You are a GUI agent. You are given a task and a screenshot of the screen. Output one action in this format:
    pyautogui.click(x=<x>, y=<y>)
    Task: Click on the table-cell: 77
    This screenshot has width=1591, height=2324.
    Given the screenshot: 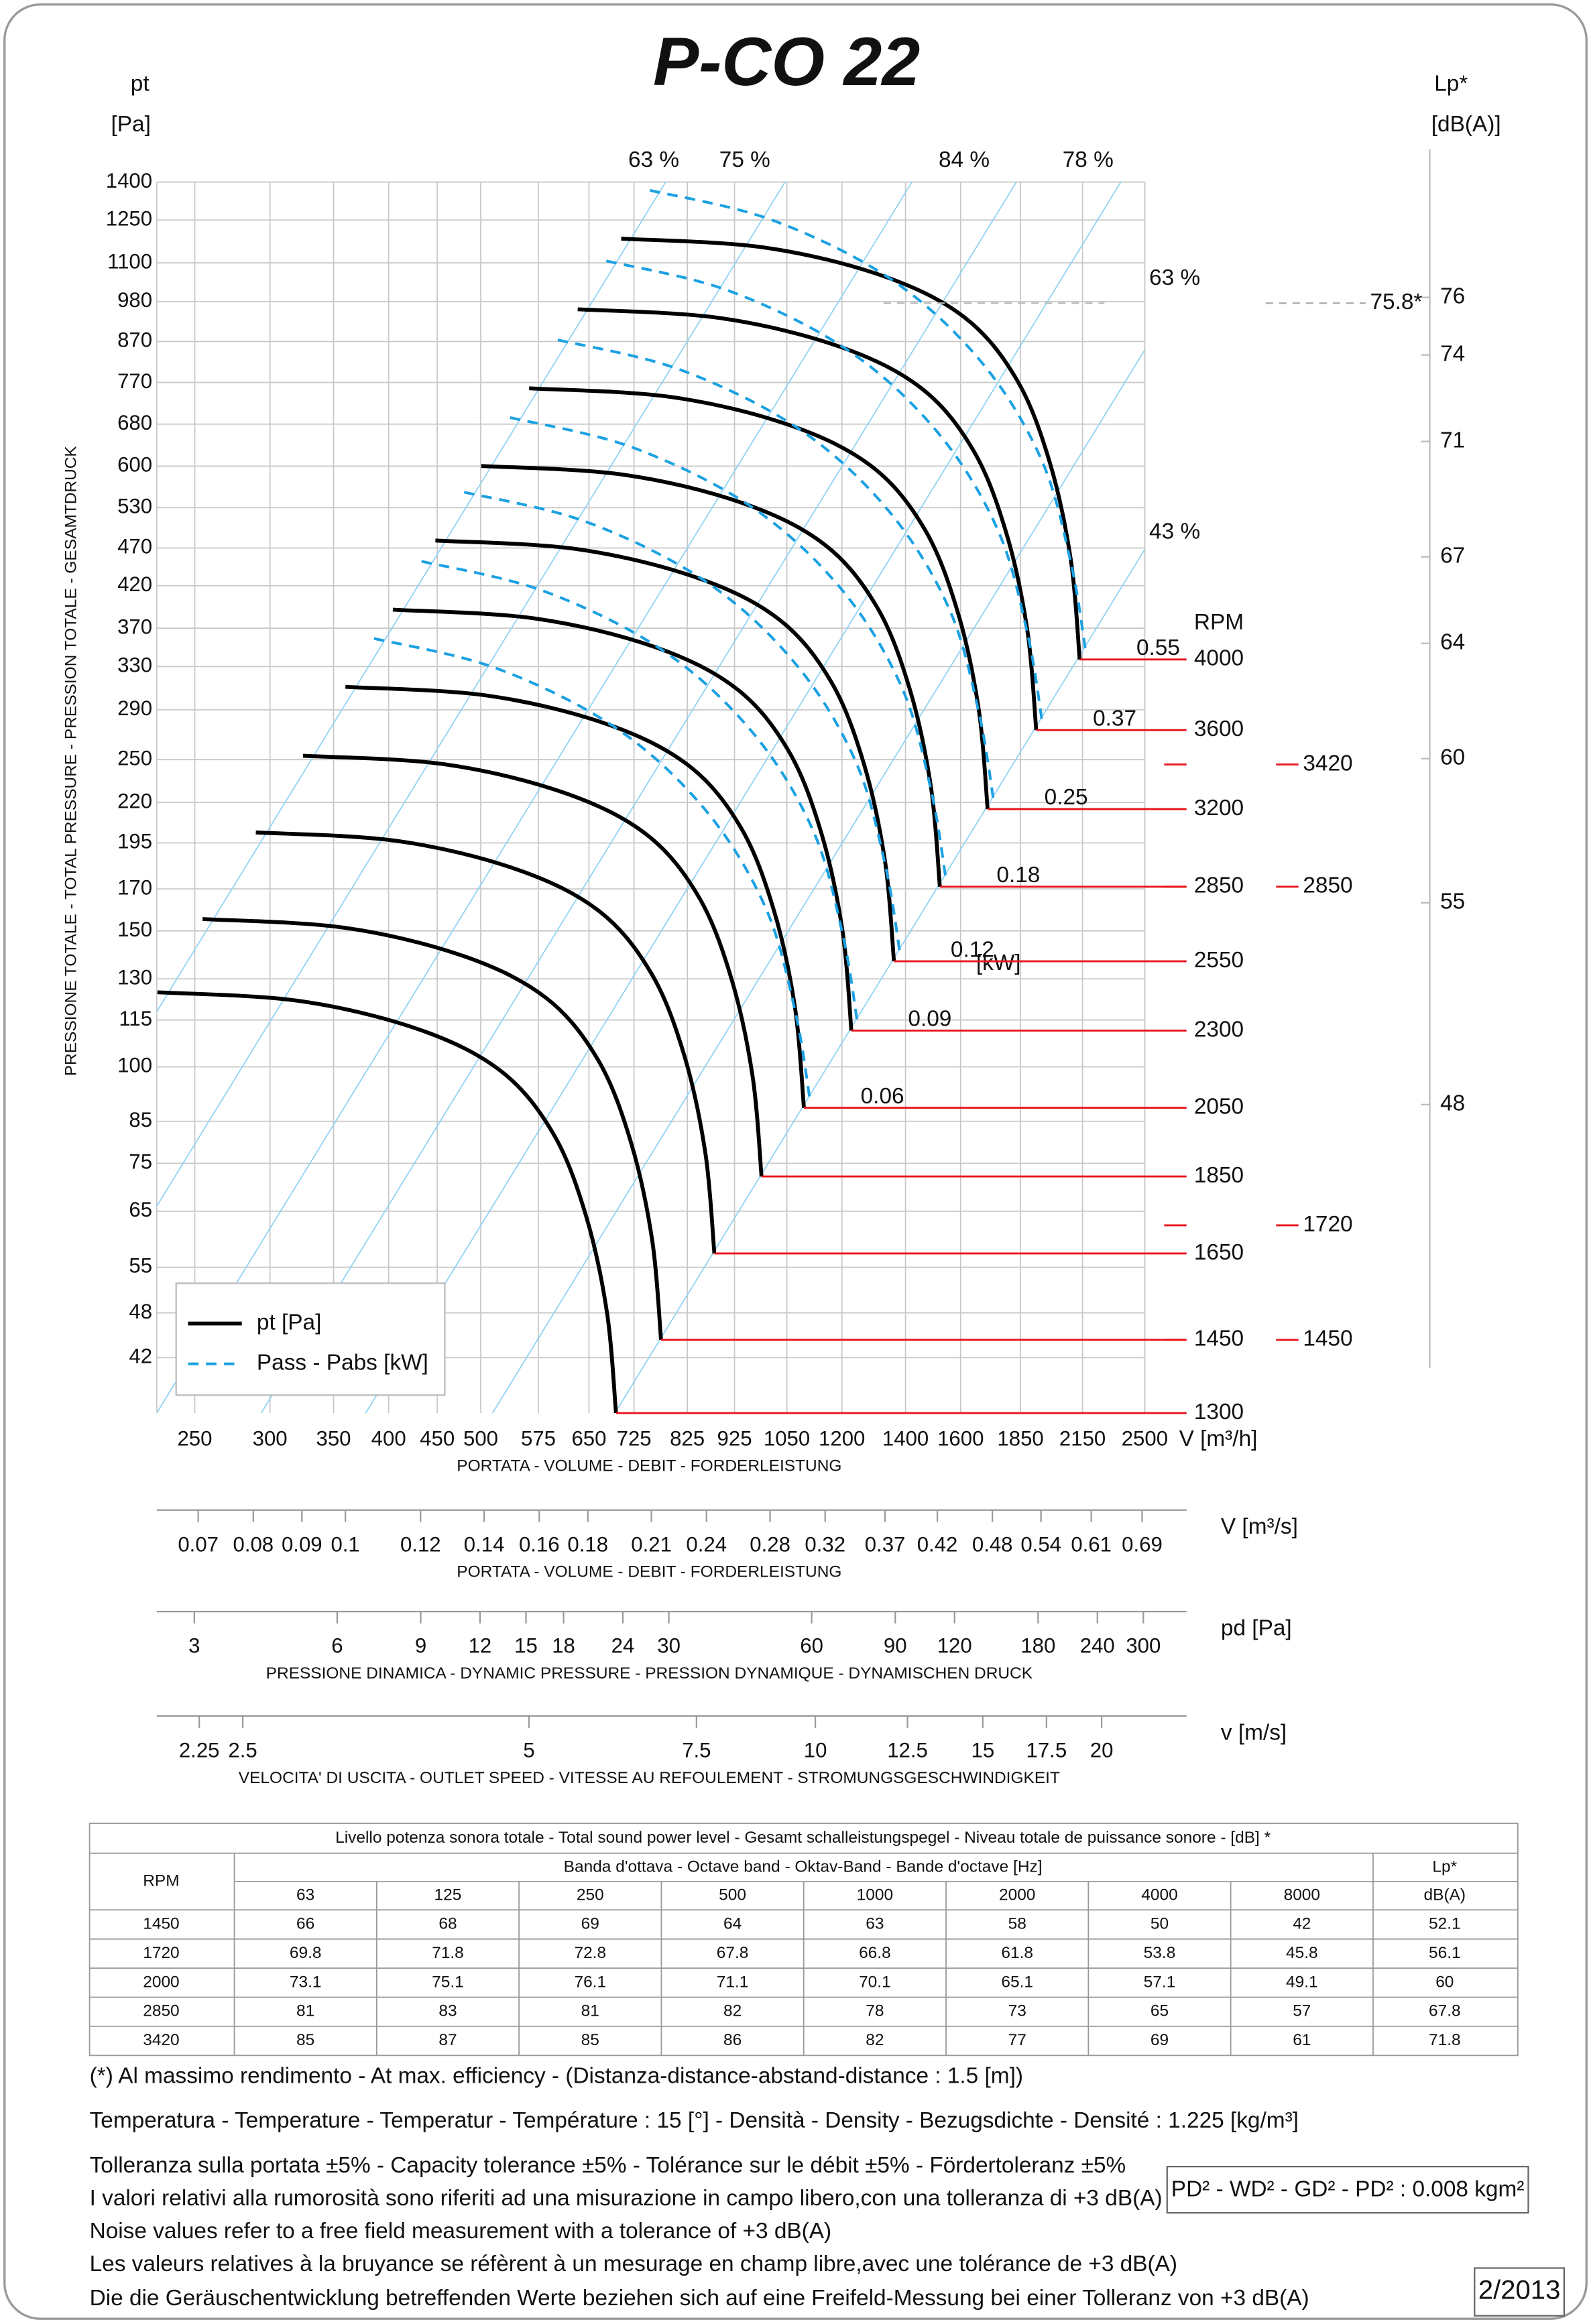 What is the action you would take?
    pyautogui.click(x=1017, y=2040)
    